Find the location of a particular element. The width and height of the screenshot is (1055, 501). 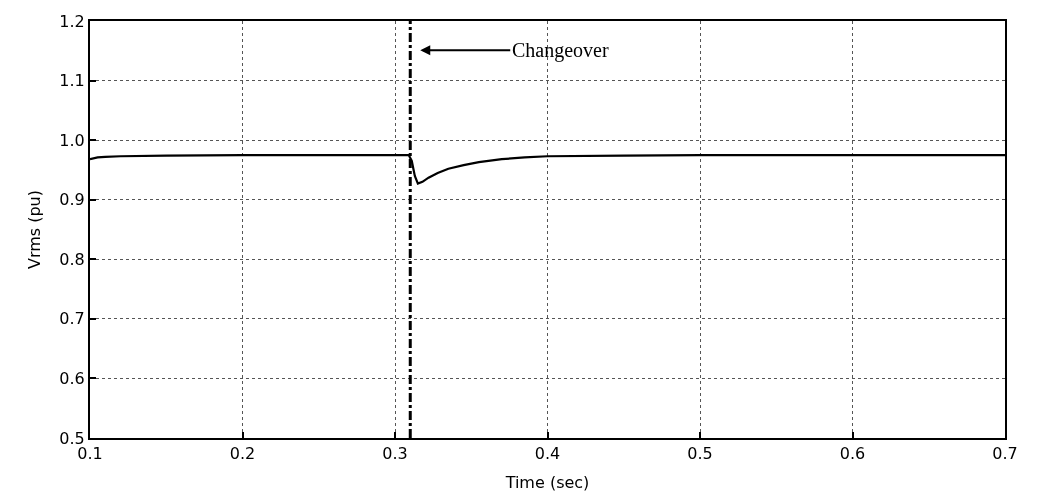

y-tick-label: 1.0 is located at coordinates (72, 140).